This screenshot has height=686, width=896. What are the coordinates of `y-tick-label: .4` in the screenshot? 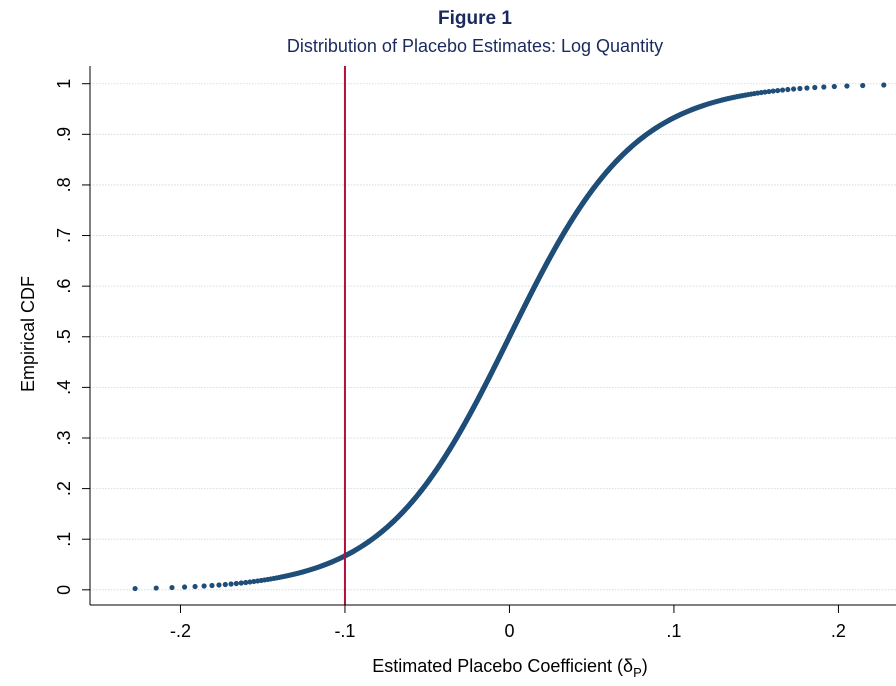 It's located at (64, 387).